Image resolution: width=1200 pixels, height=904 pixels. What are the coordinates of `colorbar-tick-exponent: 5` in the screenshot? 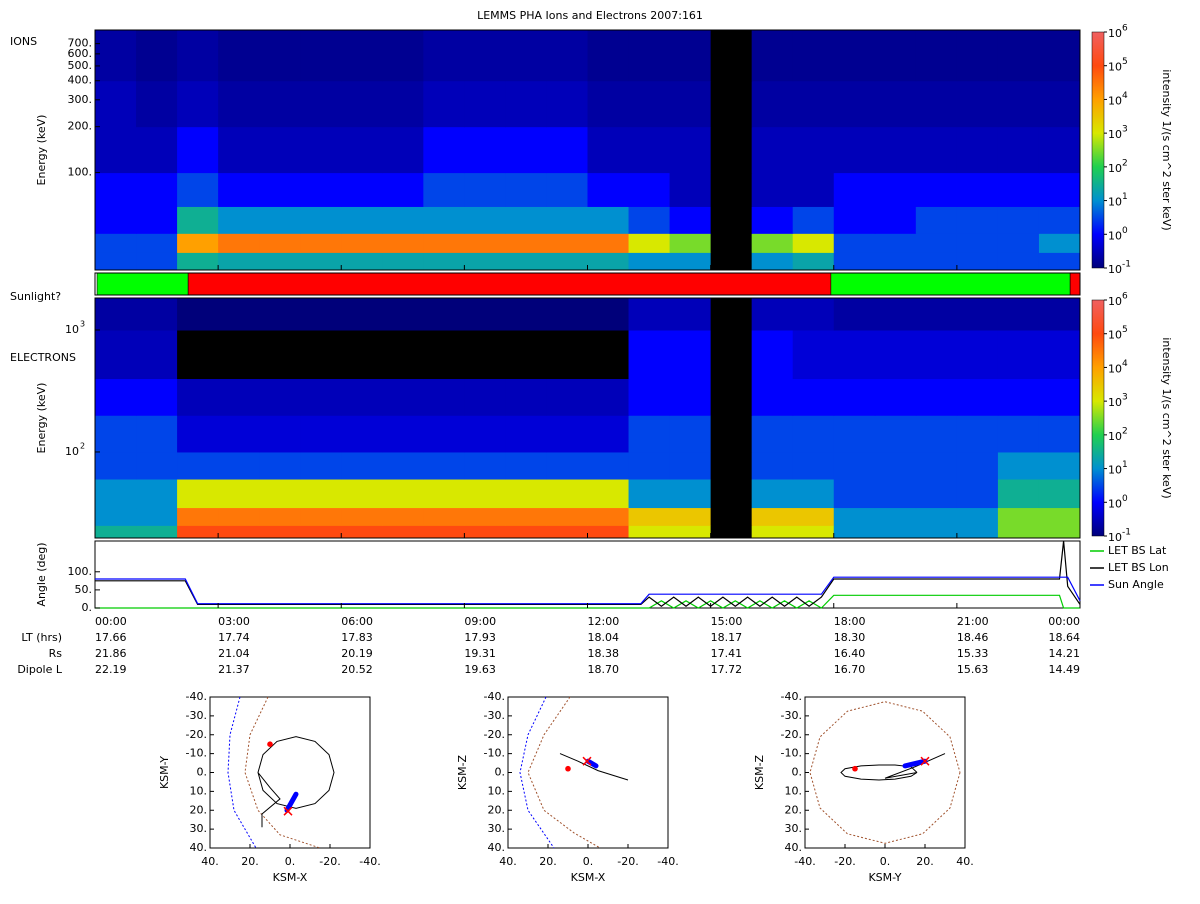 It's located at (1125, 62).